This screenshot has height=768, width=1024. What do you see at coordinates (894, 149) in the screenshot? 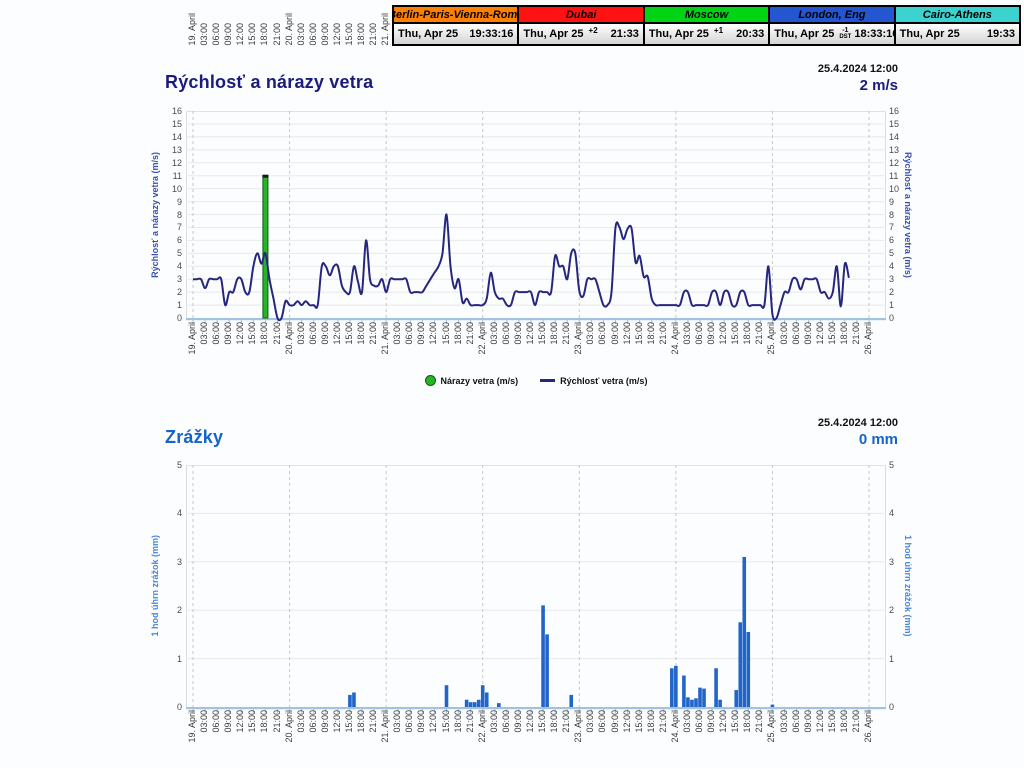
I see `y-tick-label: 13` at bounding box center [894, 149].